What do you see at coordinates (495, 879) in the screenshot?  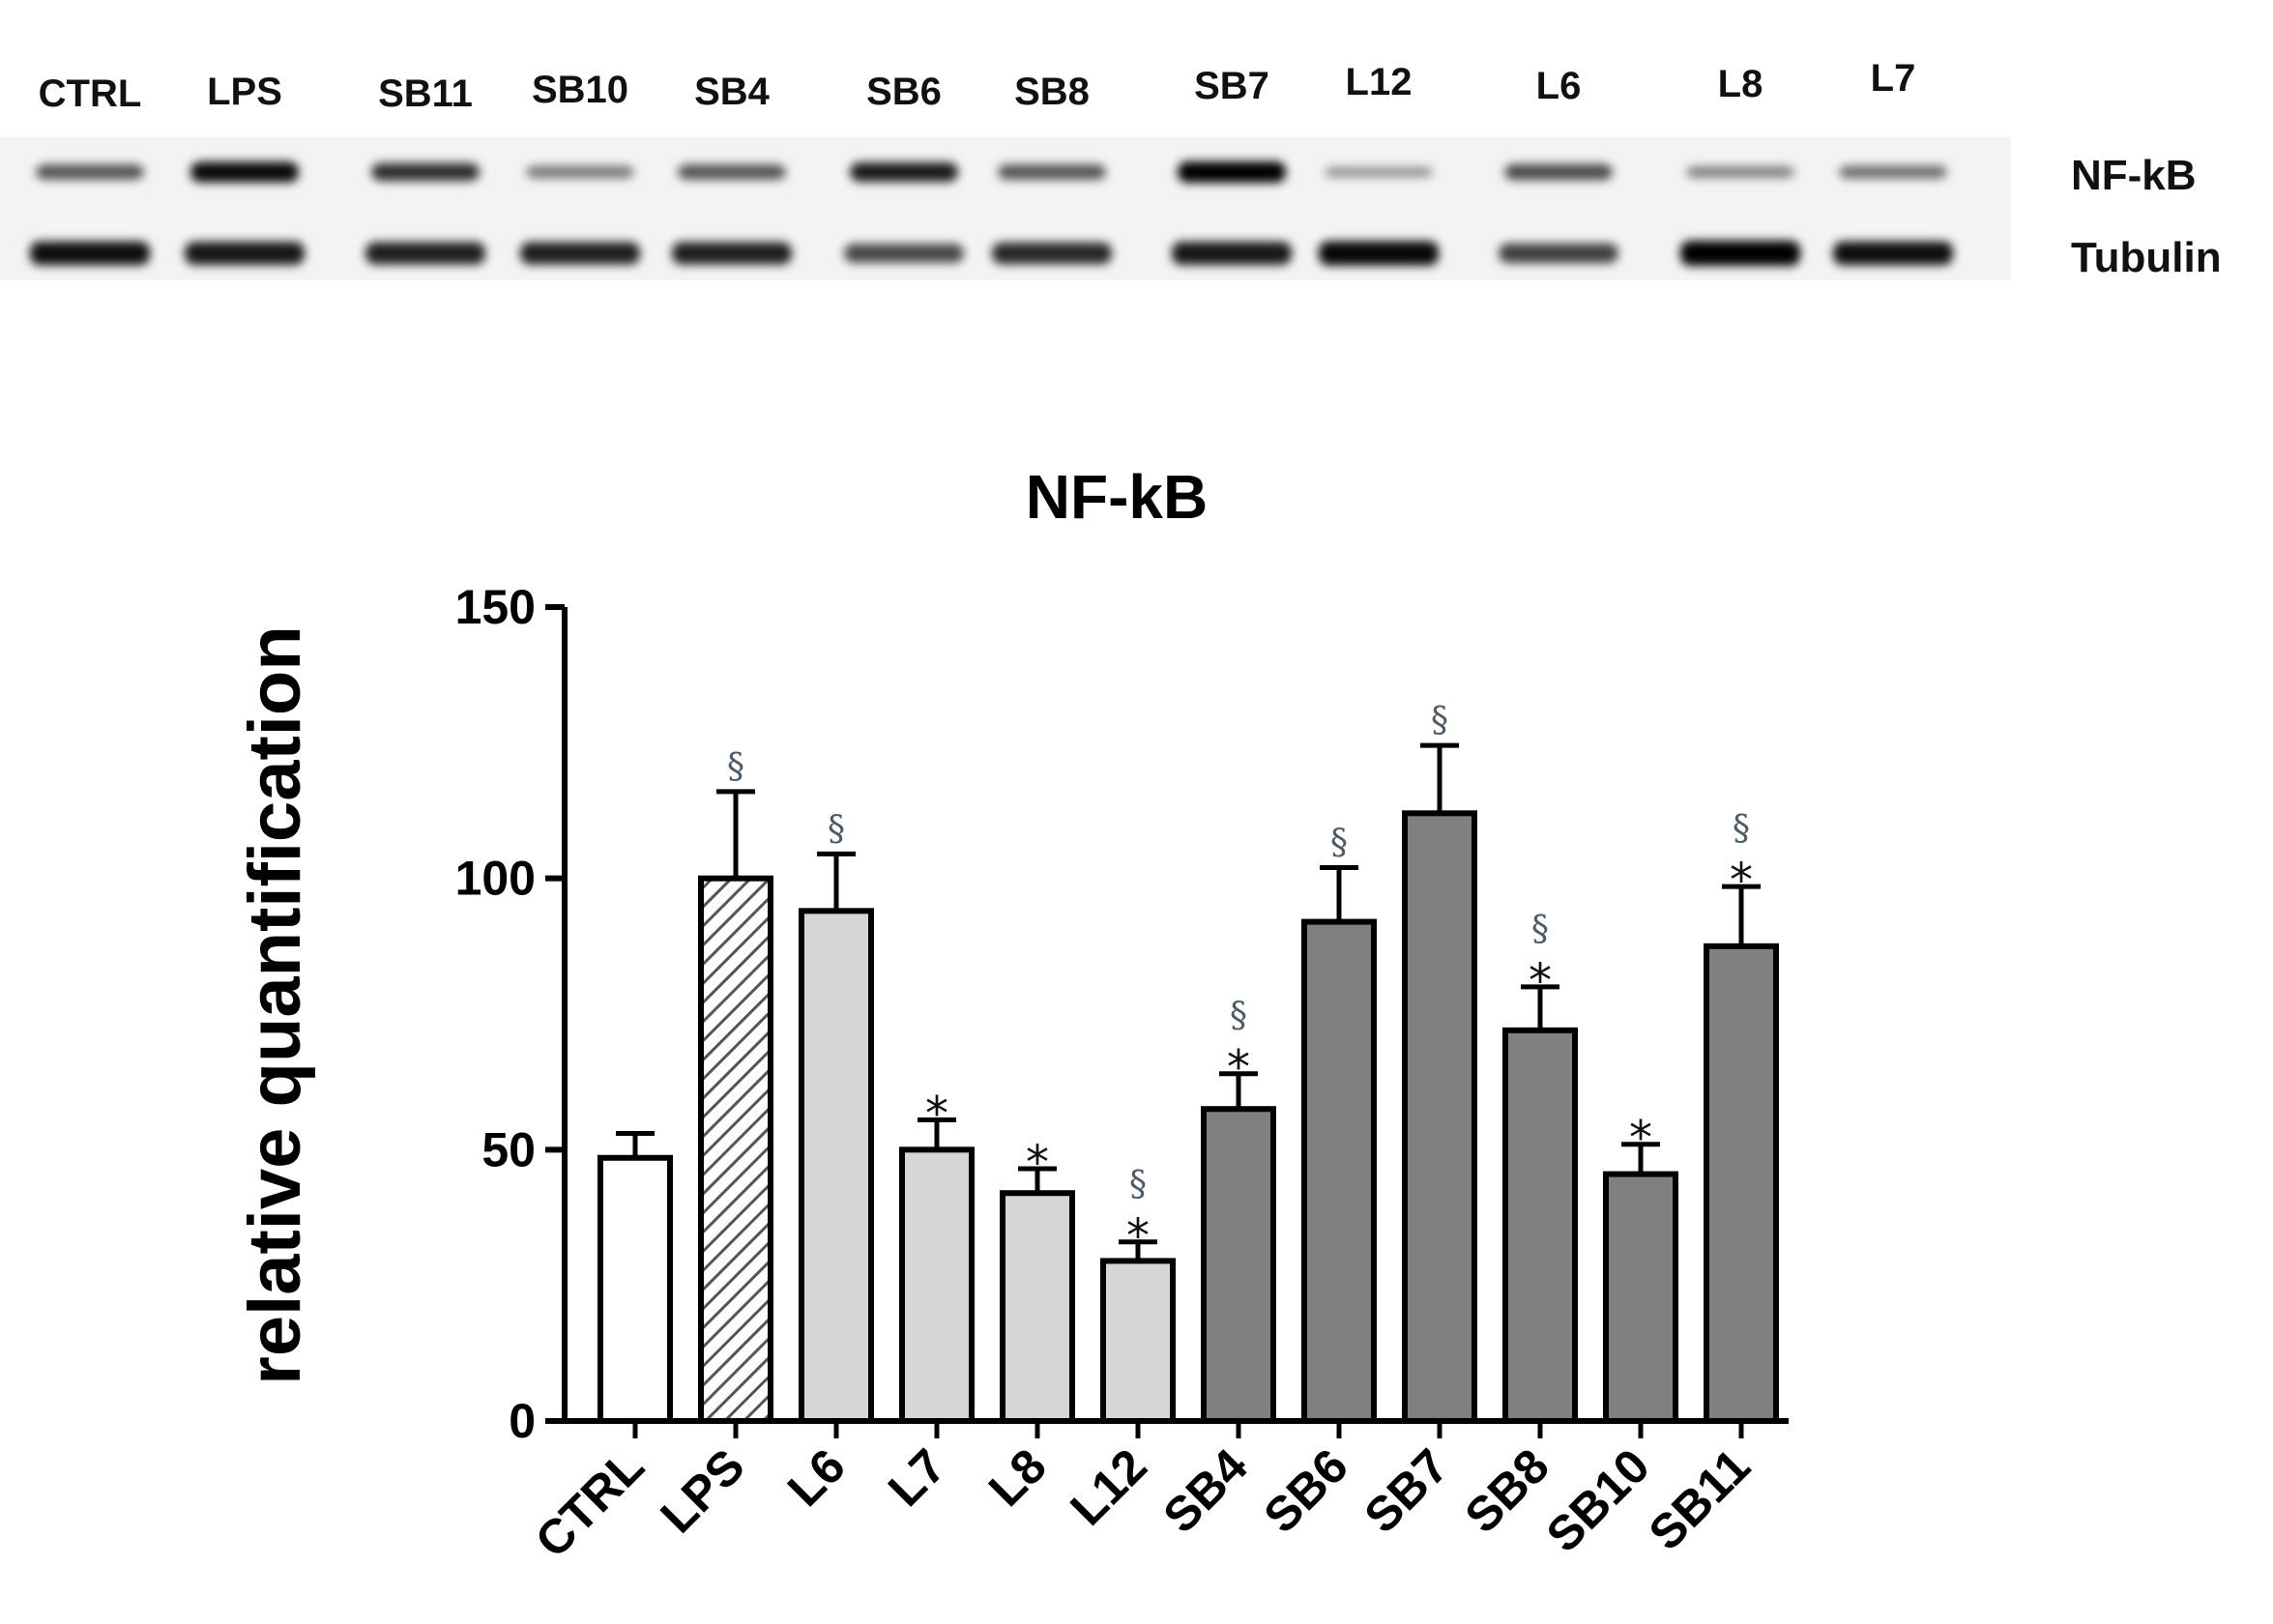 I see `y-tick-label-100: 100` at bounding box center [495, 879].